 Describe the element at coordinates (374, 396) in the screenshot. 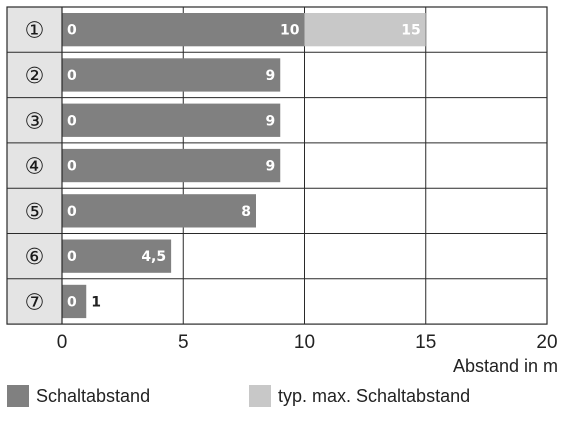

I see `legend-label-2: typ. max. Schaltabstand` at that location.